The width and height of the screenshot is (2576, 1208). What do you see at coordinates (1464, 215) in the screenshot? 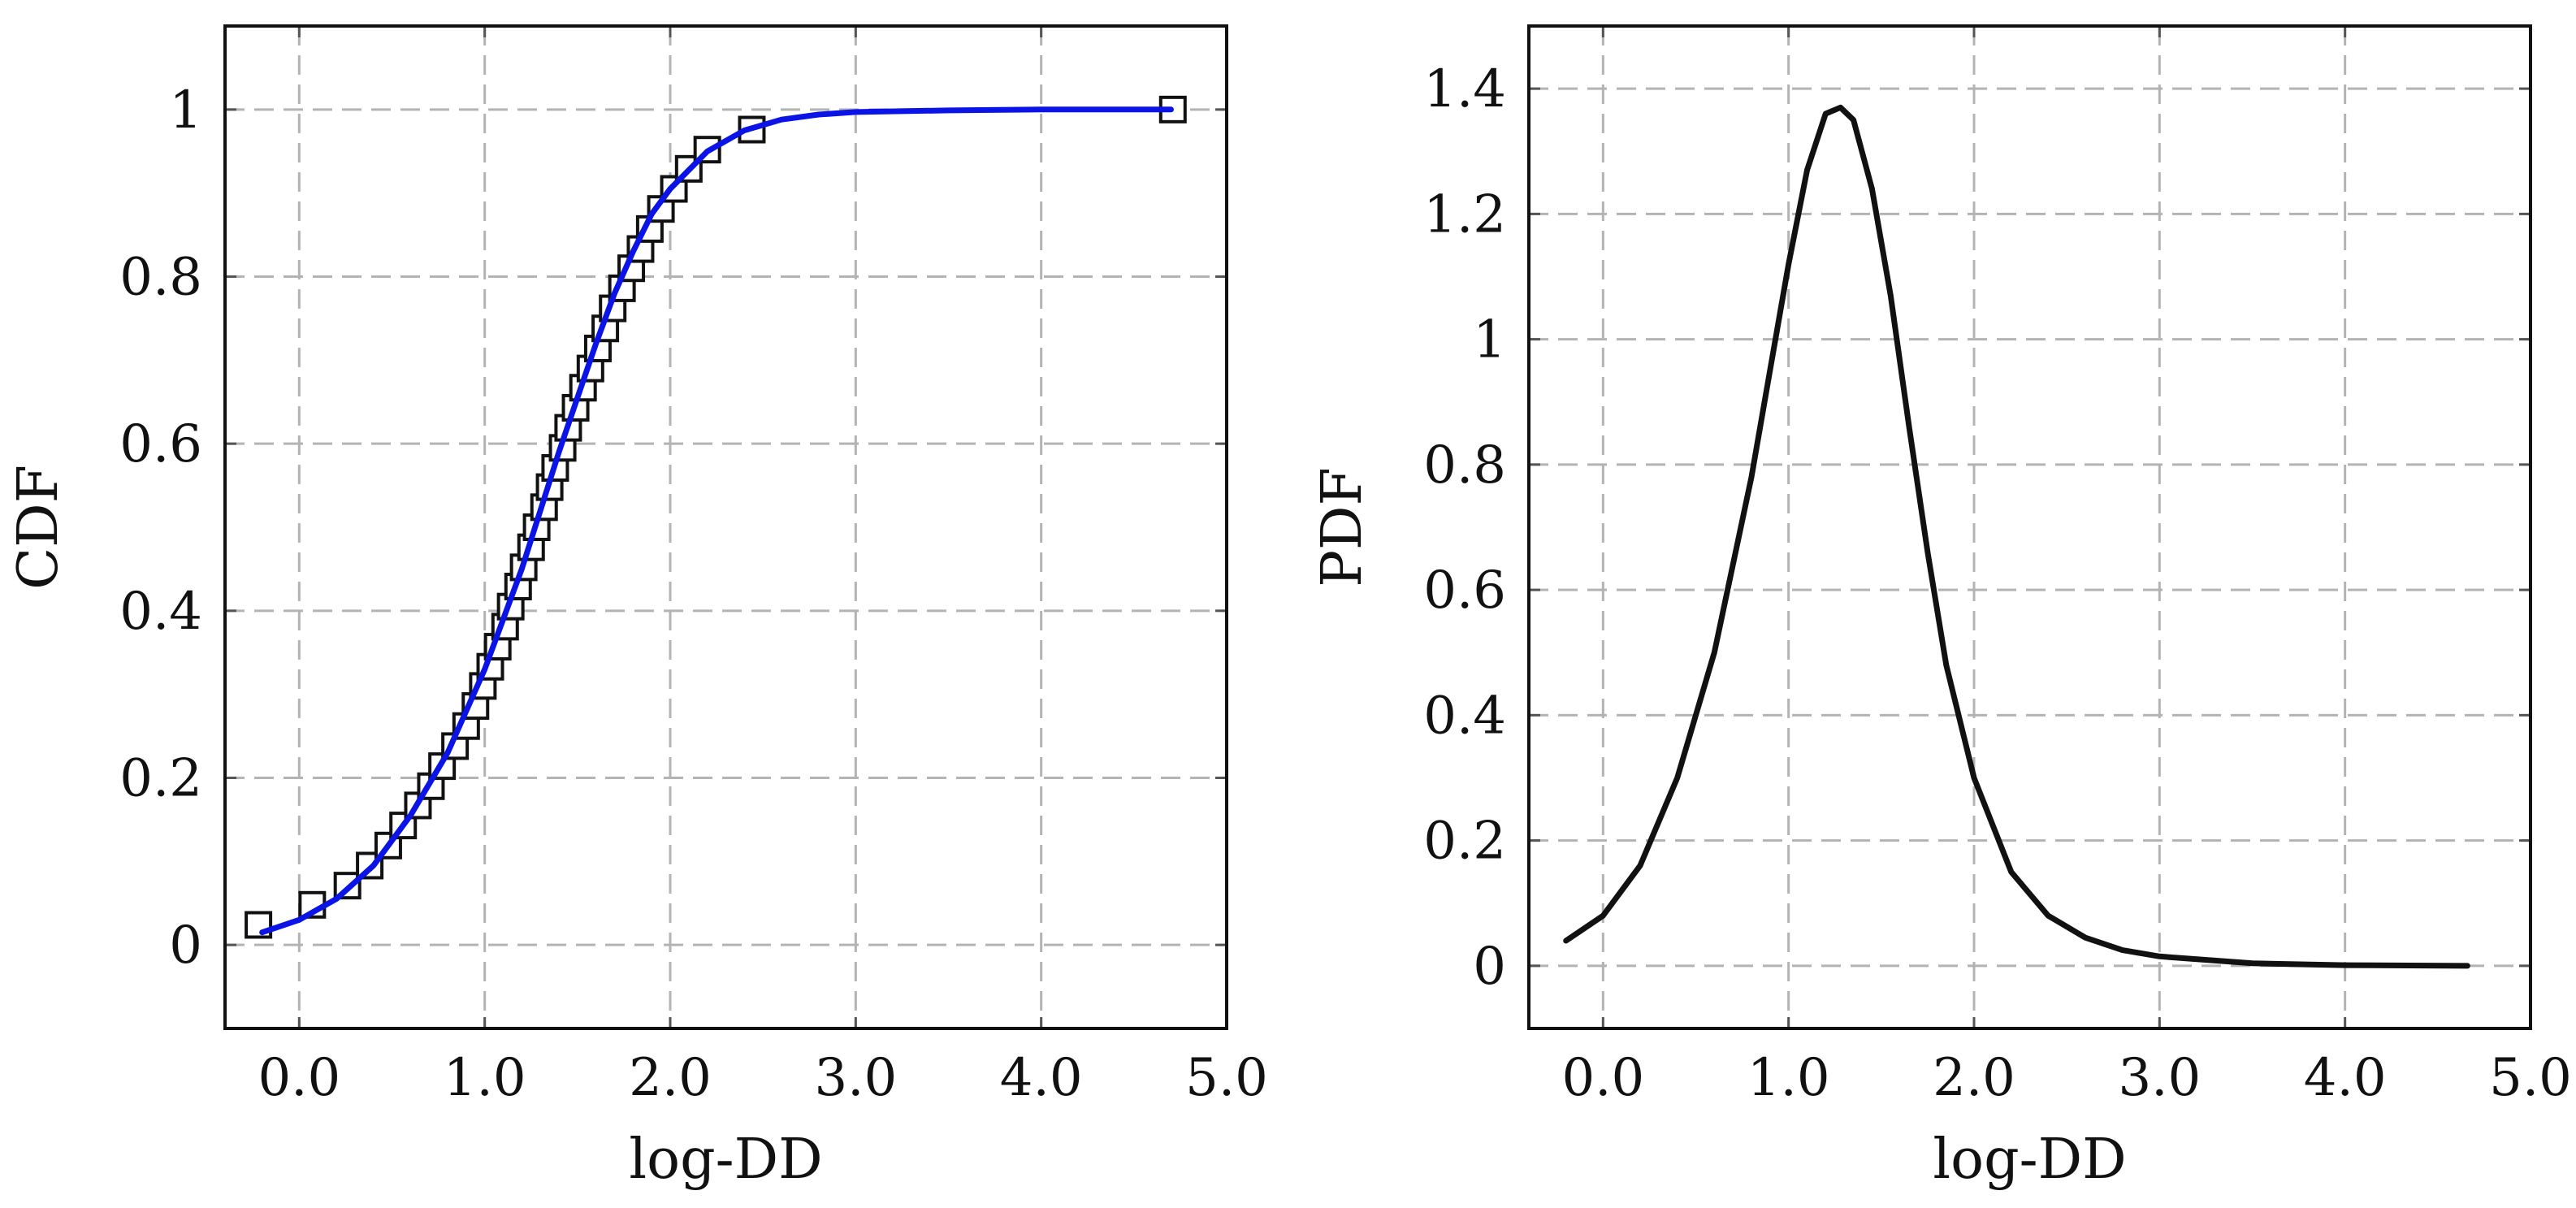
I see `y-tick-label: 1.2` at bounding box center [1464, 215].